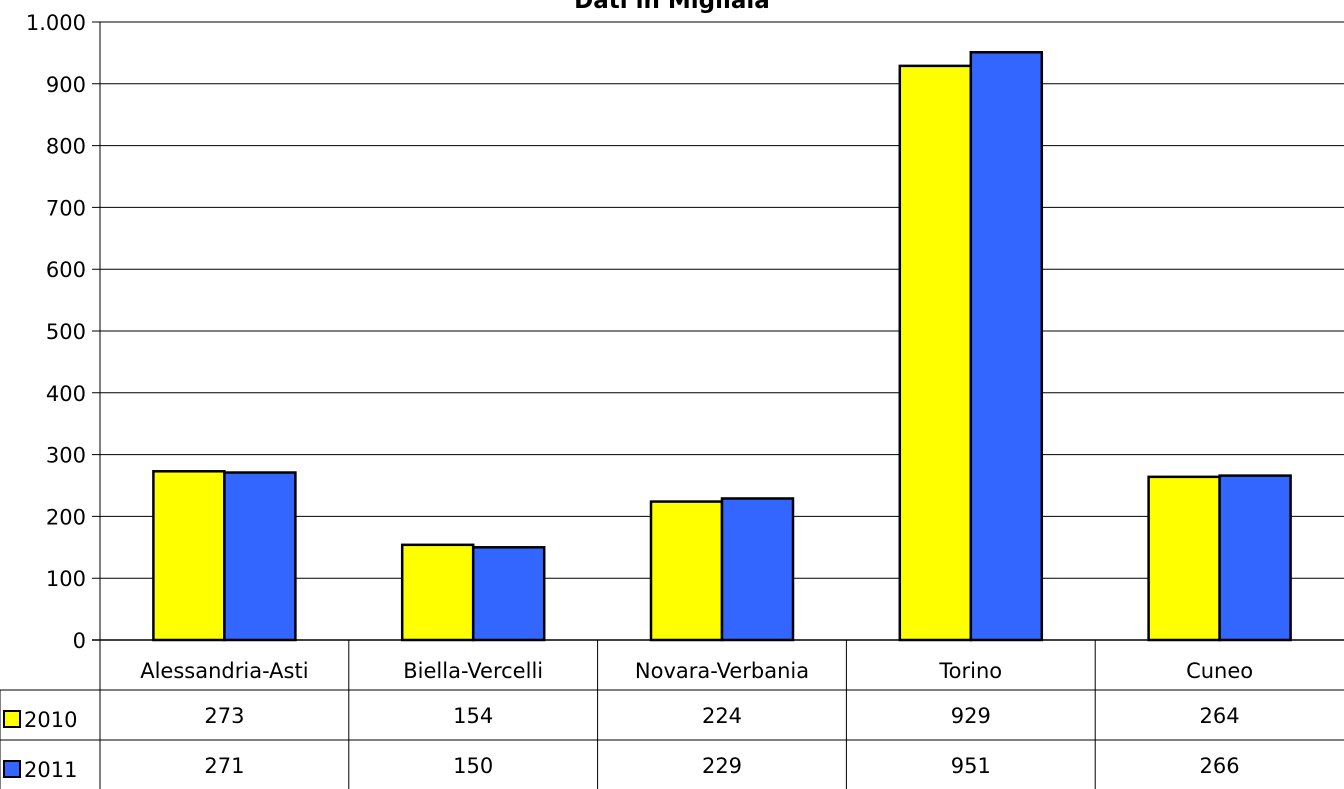 This screenshot has height=789, width=1344. Describe the element at coordinates (473, 766) in the screenshot. I see `data-label: 150` at that location.